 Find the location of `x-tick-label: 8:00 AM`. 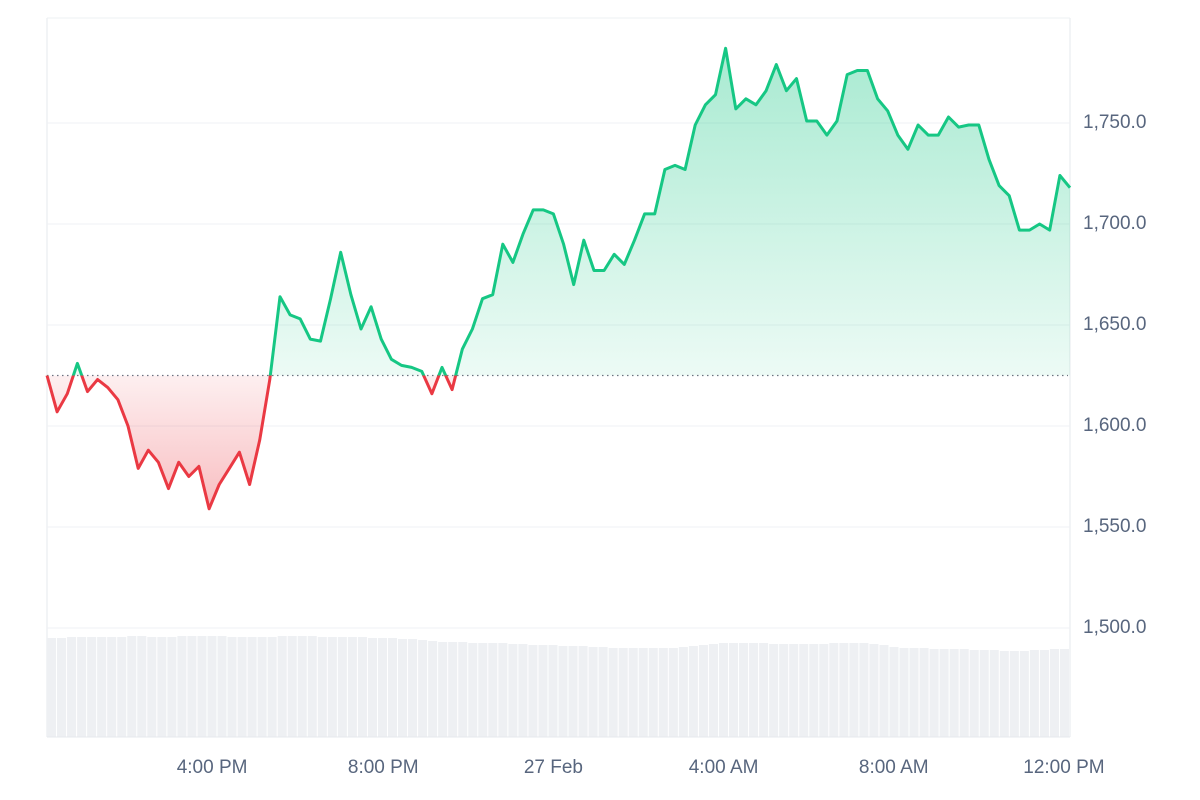

x-tick-label: 8:00 AM is located at coordinates (894, 767).